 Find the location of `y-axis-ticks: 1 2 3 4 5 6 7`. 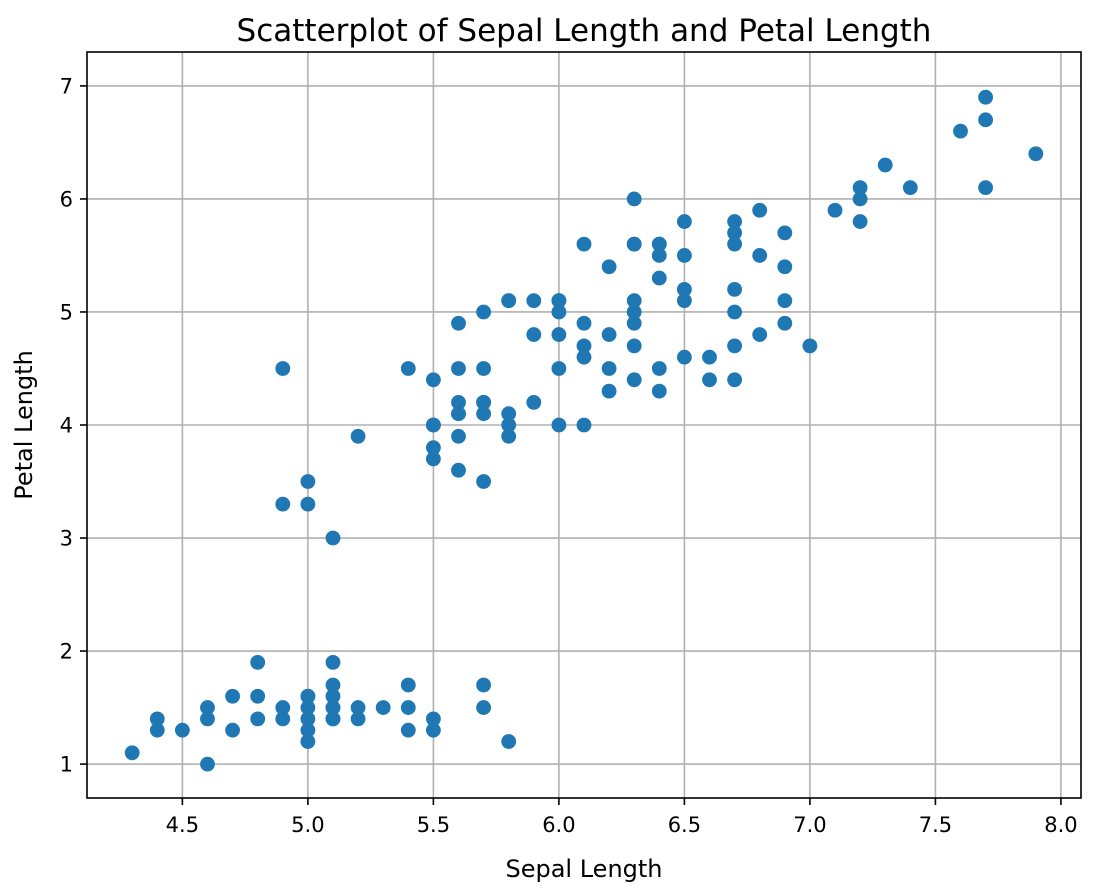

y-axis-ticks: 1 2 3 4 5 6 7 is located at coordinates (73, 425).